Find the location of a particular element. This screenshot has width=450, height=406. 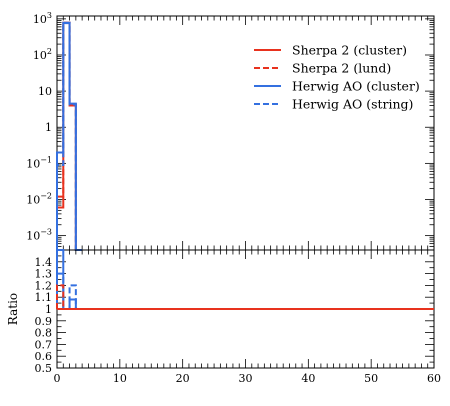

y-tick-label: 10 is located at coordinates (45, 91).